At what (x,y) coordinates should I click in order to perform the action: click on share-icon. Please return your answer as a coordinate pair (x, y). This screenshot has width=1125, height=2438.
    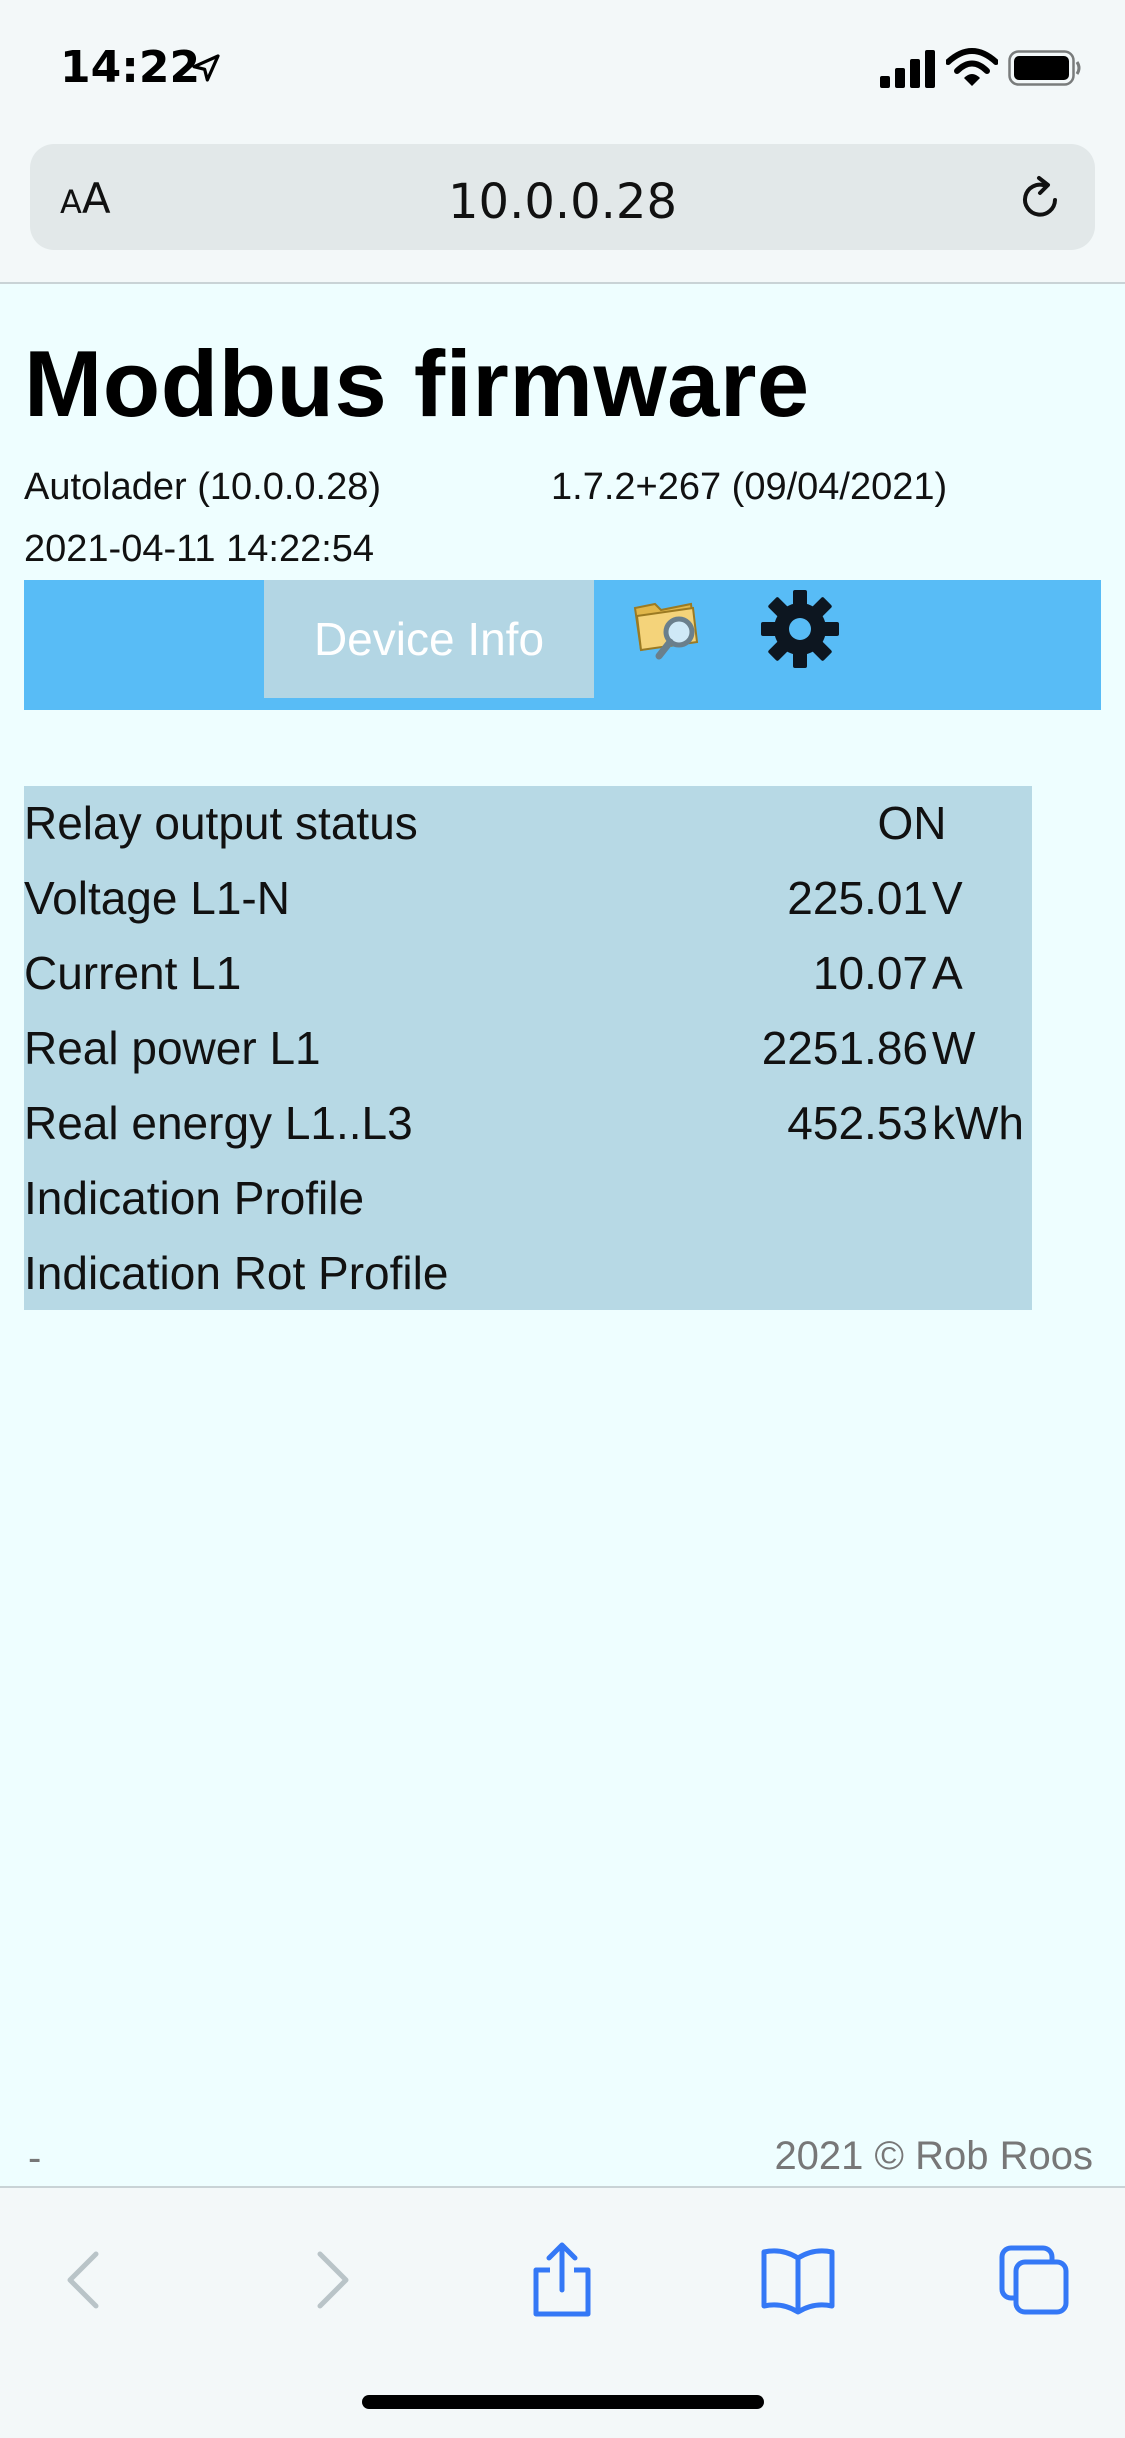
    Looking at the image, I should click on (562, 2280).